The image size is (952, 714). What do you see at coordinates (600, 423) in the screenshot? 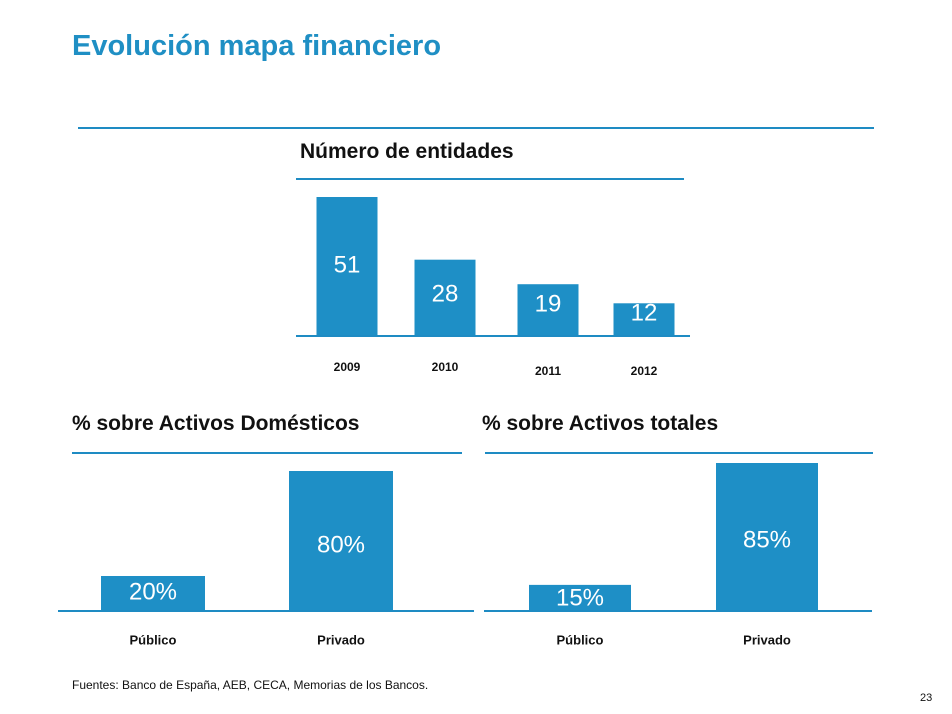
I see `total-chart-title: % sobre Activos totales` at bounding box center [600, 423].